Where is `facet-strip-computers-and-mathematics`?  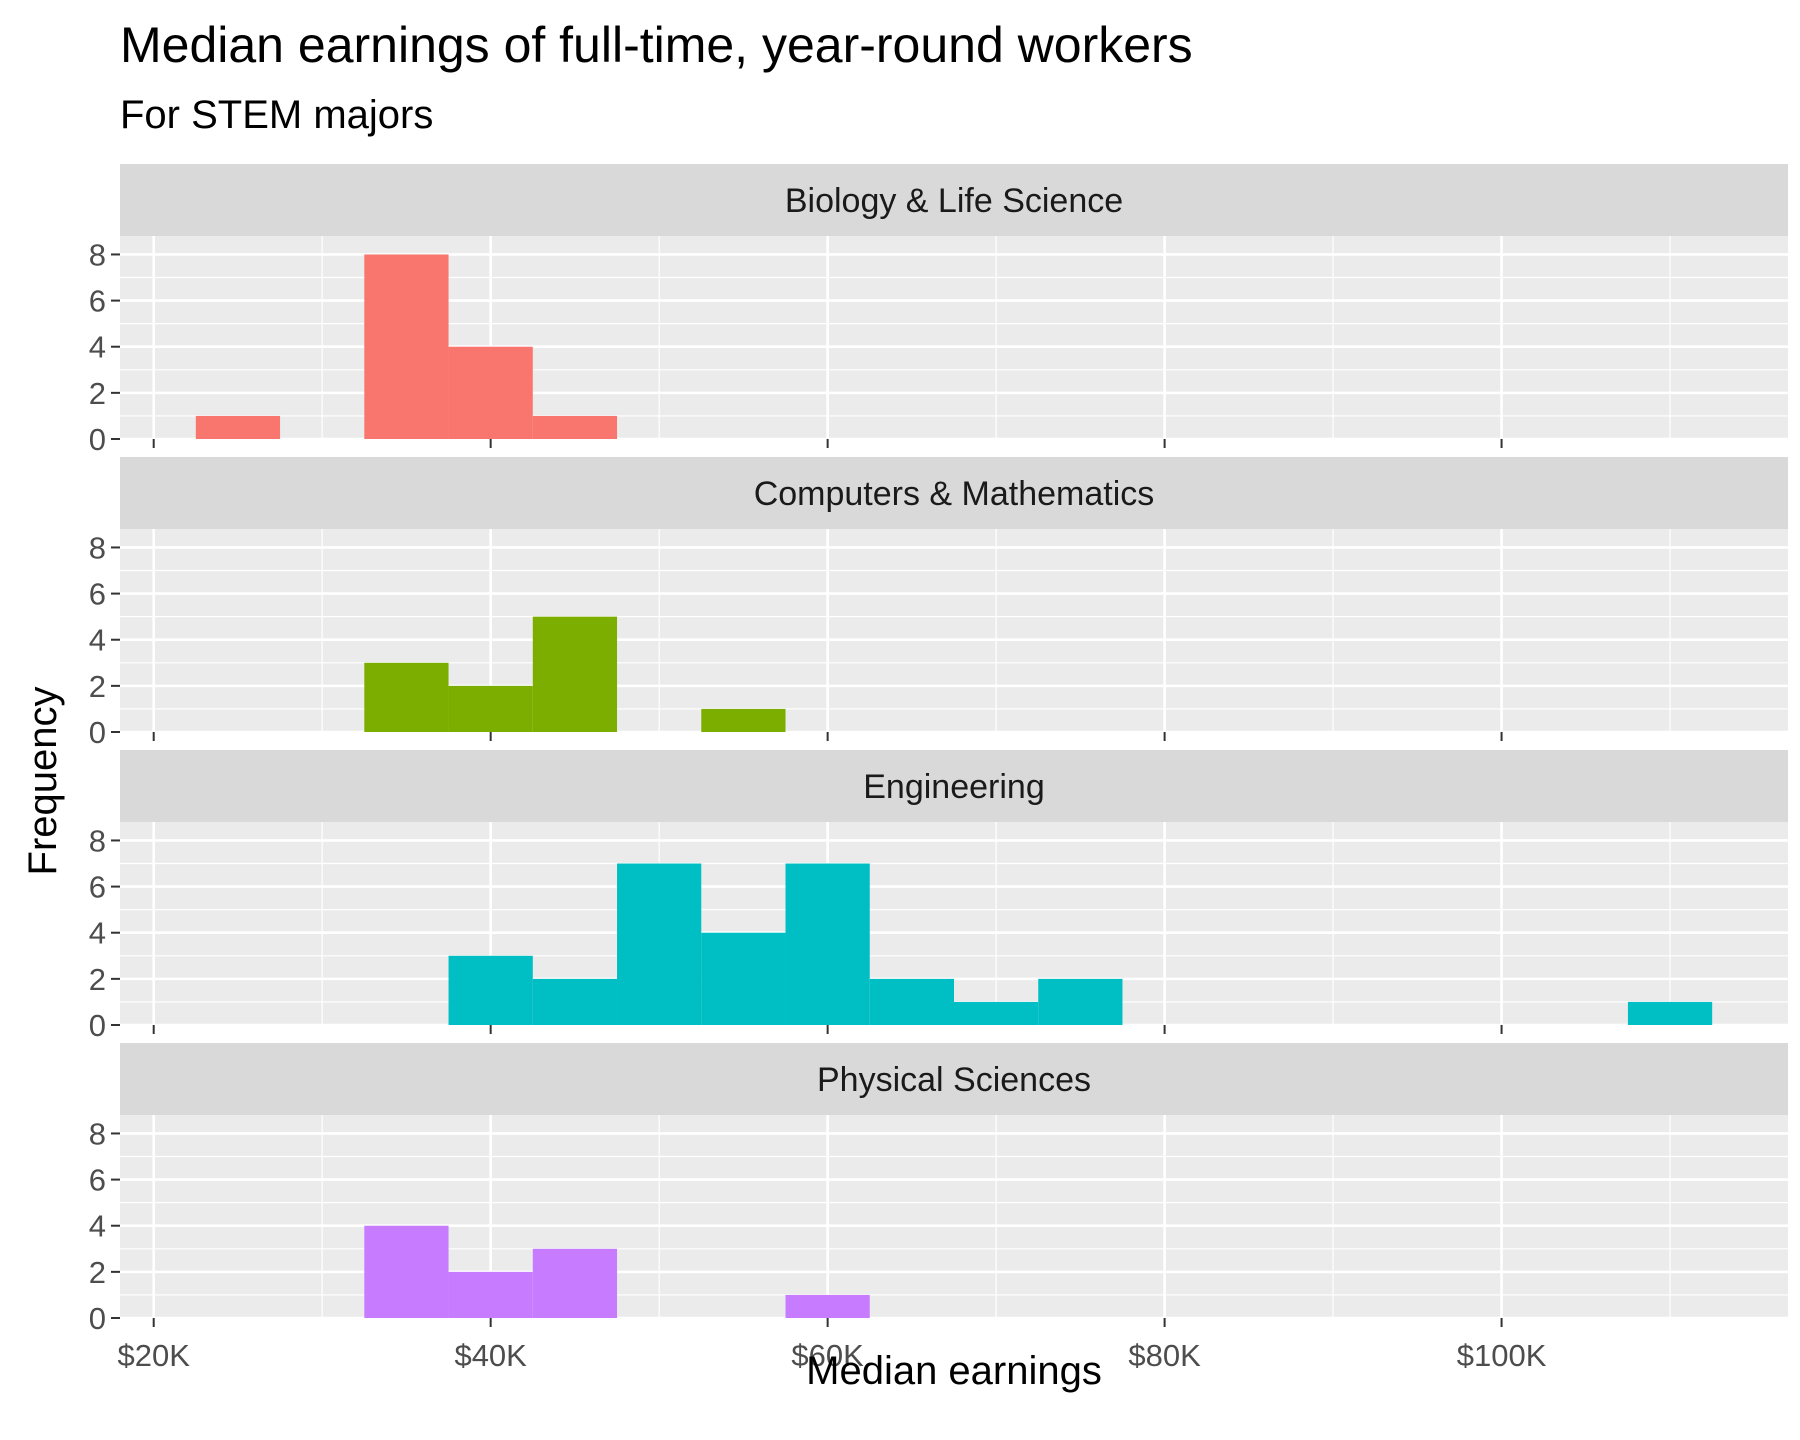
facet-strip-computers-and-mathematics is located at coordinates (954, 493).